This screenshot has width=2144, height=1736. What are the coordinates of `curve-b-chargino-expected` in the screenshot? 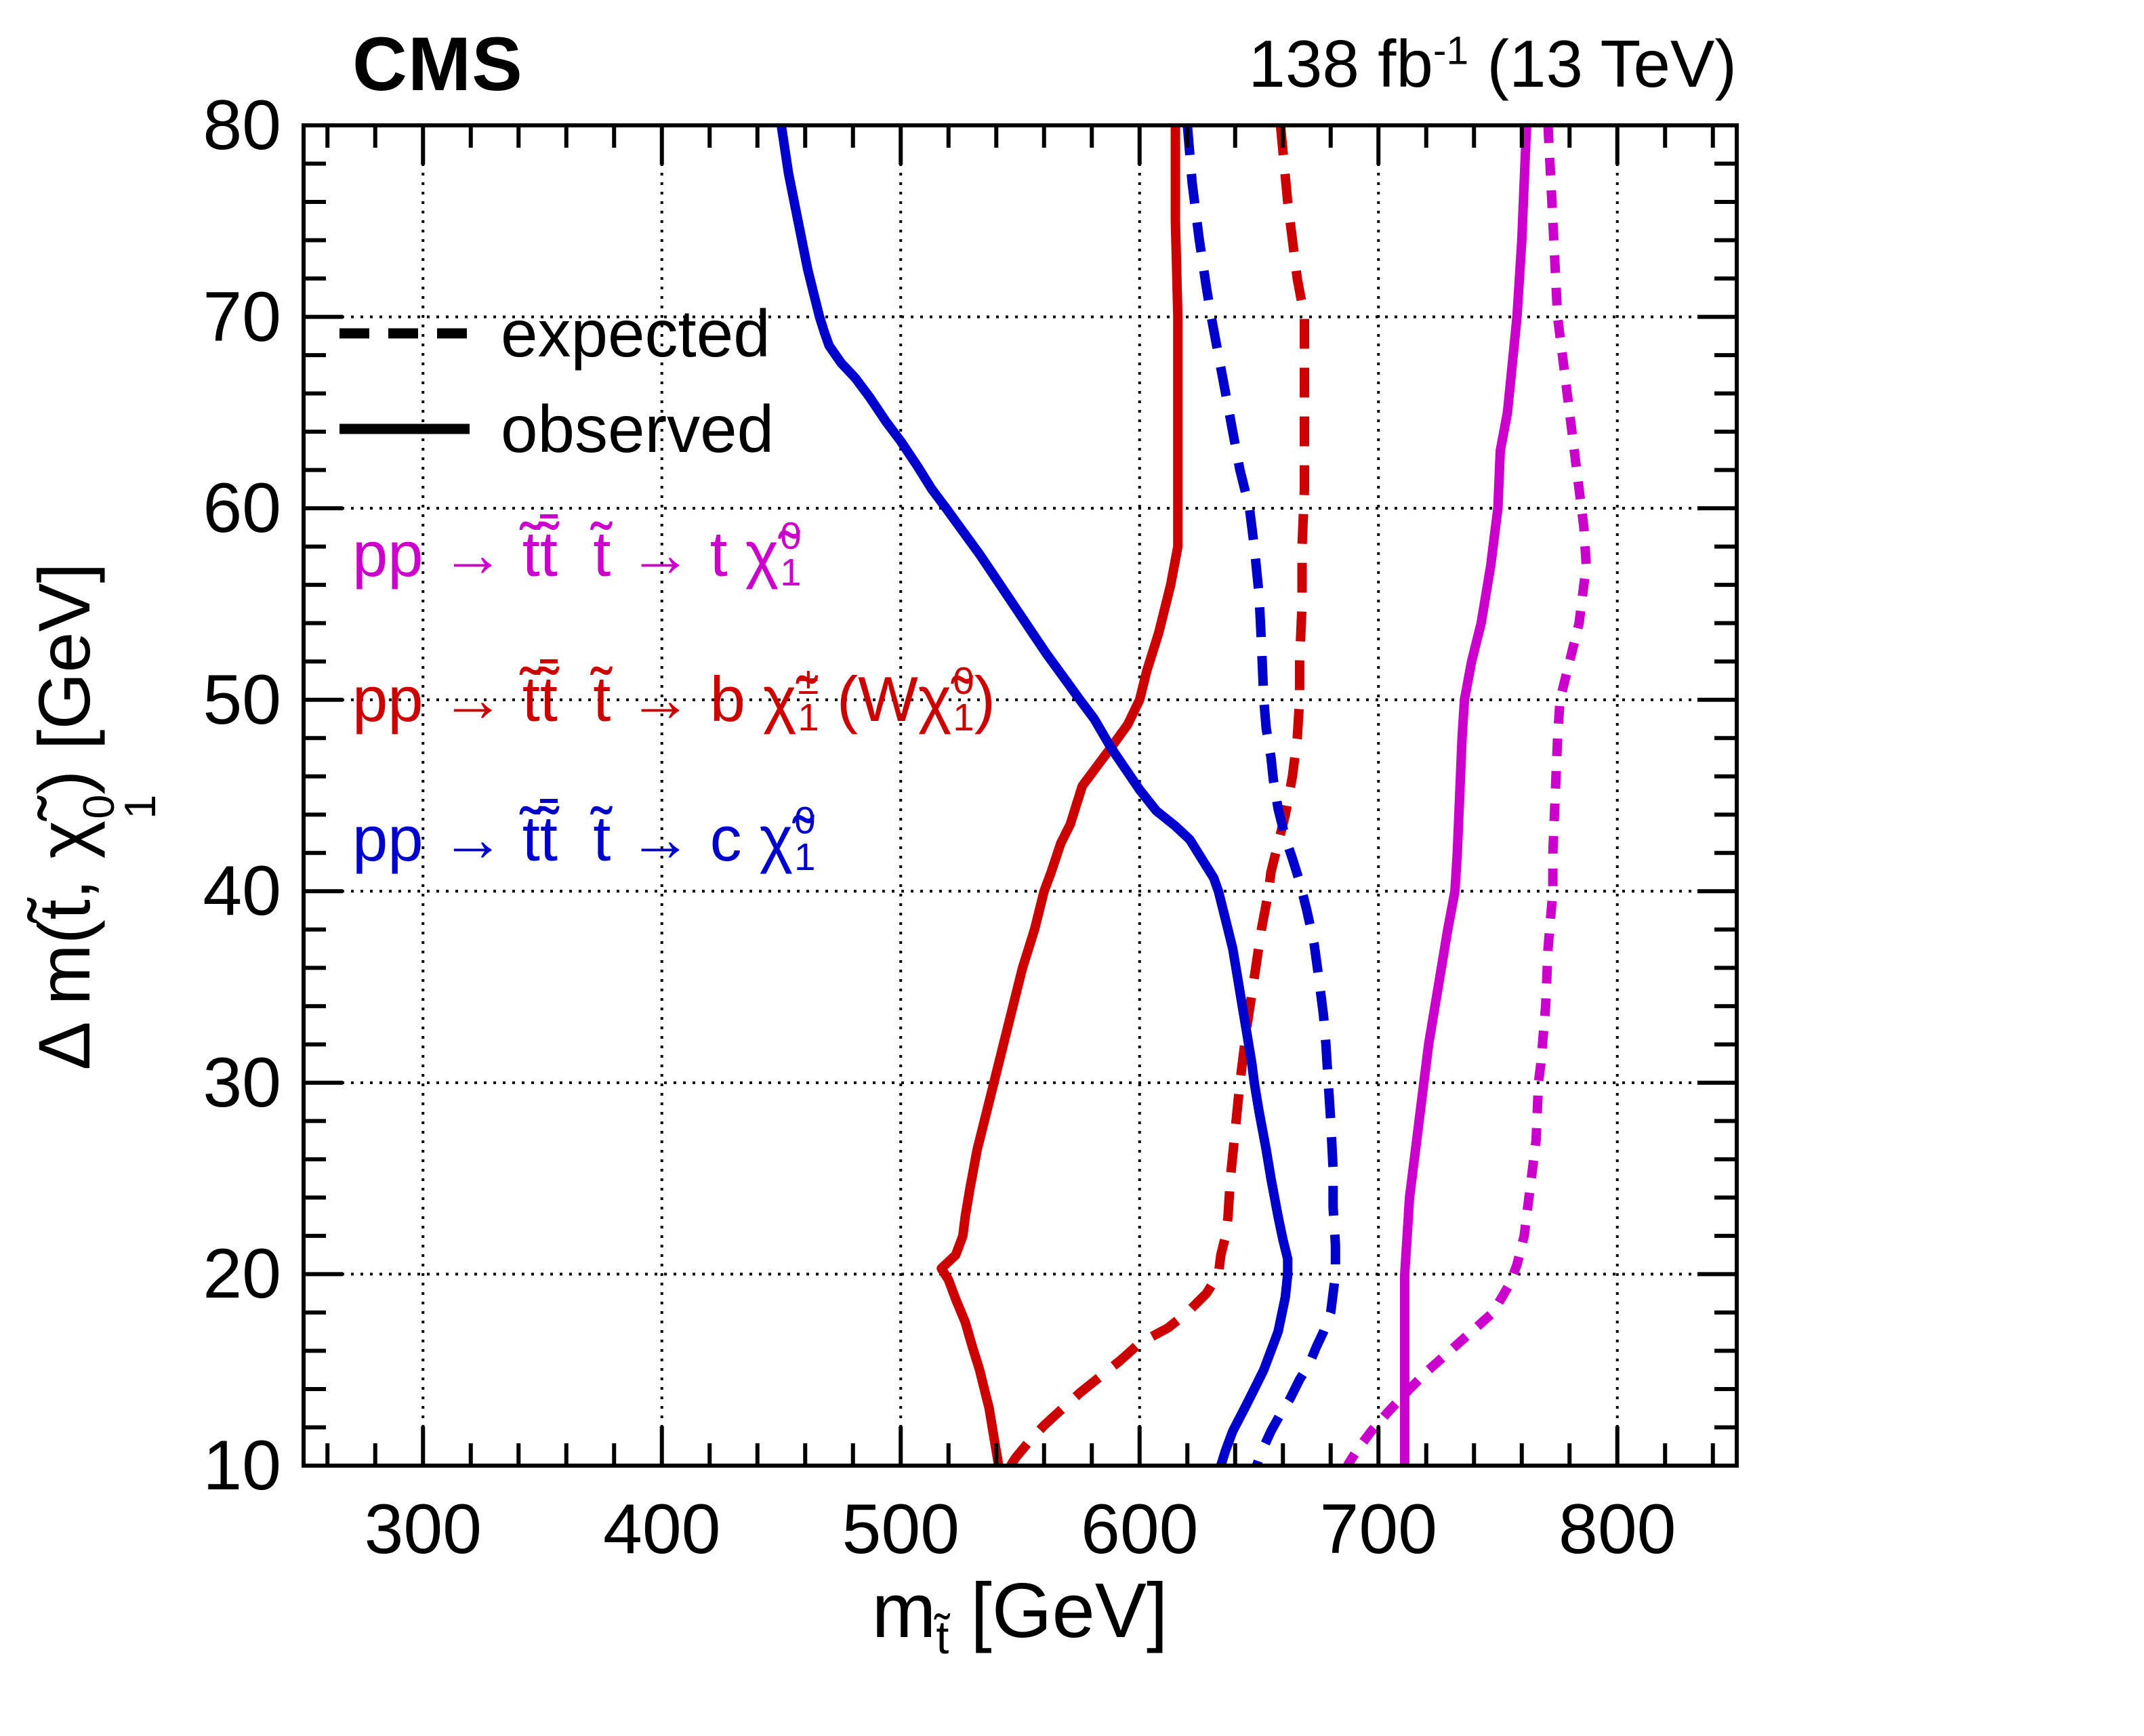 It's located at (1157, 796).